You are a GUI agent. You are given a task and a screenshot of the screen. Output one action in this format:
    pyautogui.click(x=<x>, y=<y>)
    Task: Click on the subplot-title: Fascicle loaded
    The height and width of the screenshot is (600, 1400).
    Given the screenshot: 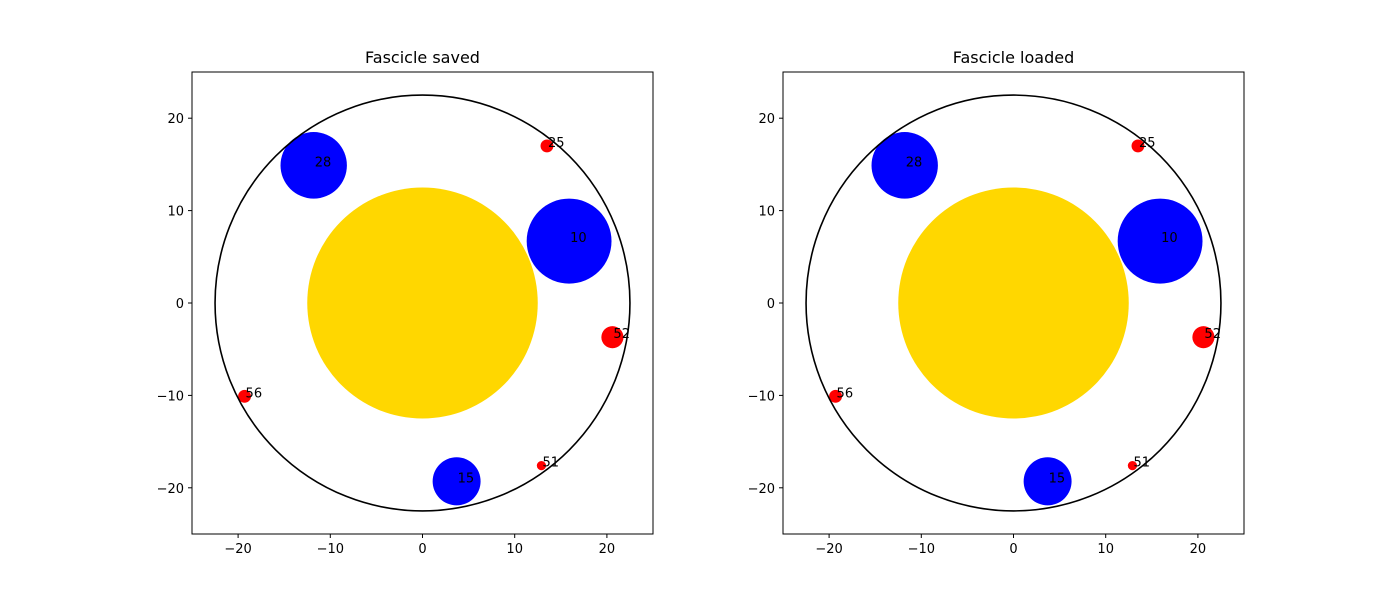 What is the action you would take?
    pyautogui.click(x=1013, y=57)
    